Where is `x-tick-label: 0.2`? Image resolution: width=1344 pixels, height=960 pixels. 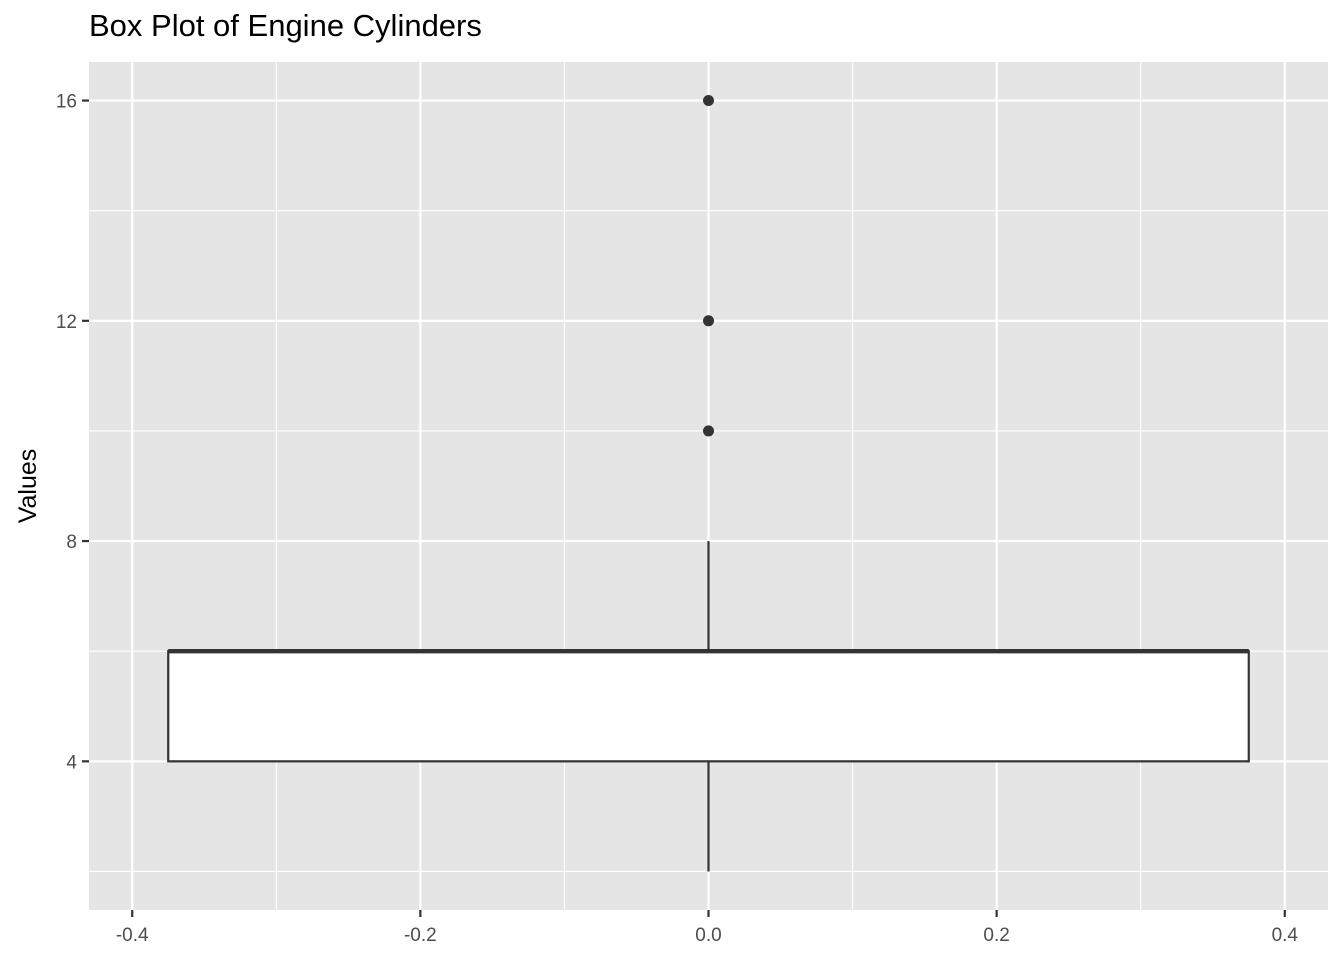 x-tick-label: 0.2 is located at coordinates (996, 935).